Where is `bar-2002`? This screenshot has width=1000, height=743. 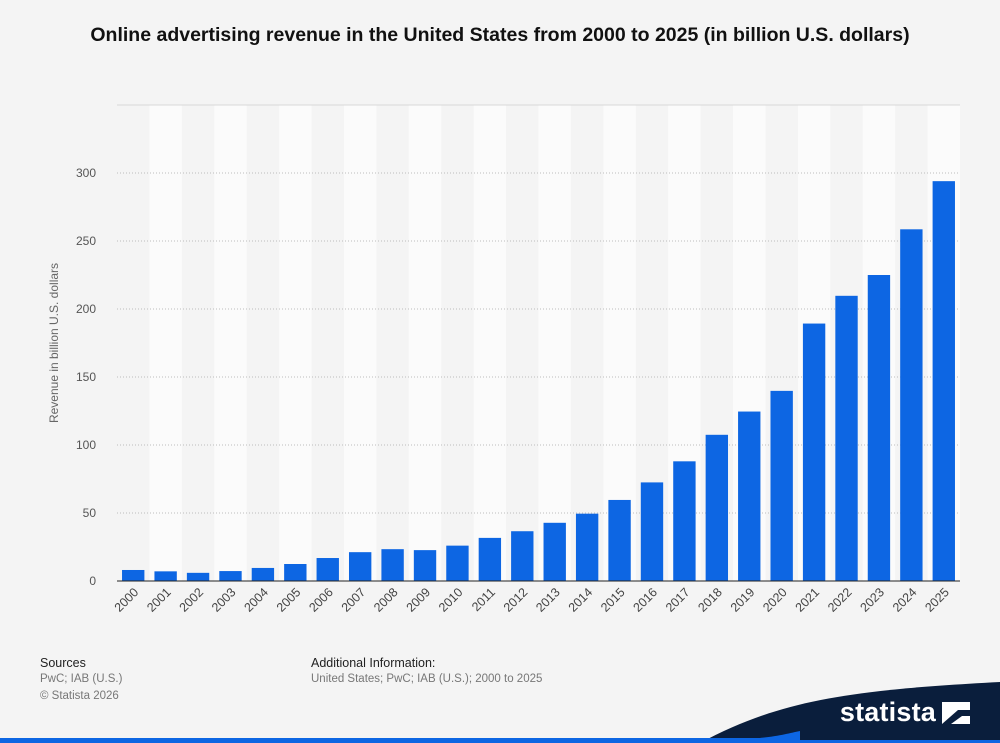 bar-2002 is located at coordinates (198, 576).